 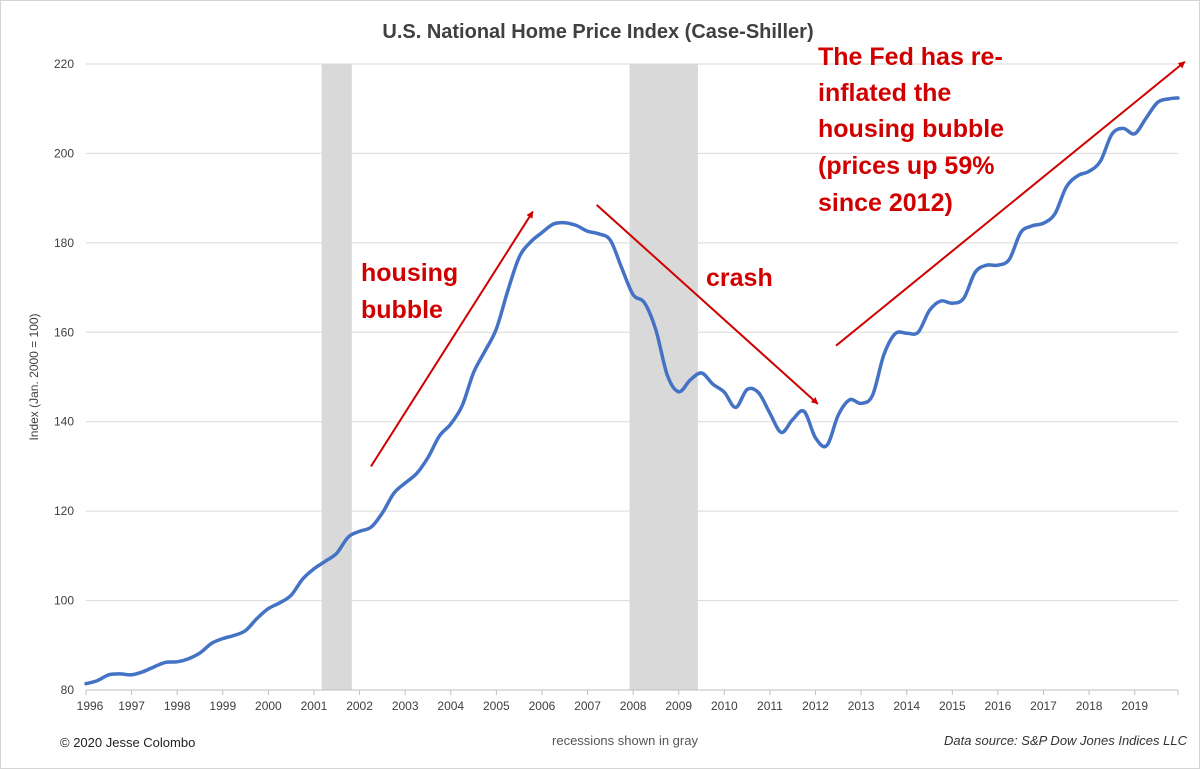 I want to click on x-tick-label: 2012, so click(x=815, y=706).